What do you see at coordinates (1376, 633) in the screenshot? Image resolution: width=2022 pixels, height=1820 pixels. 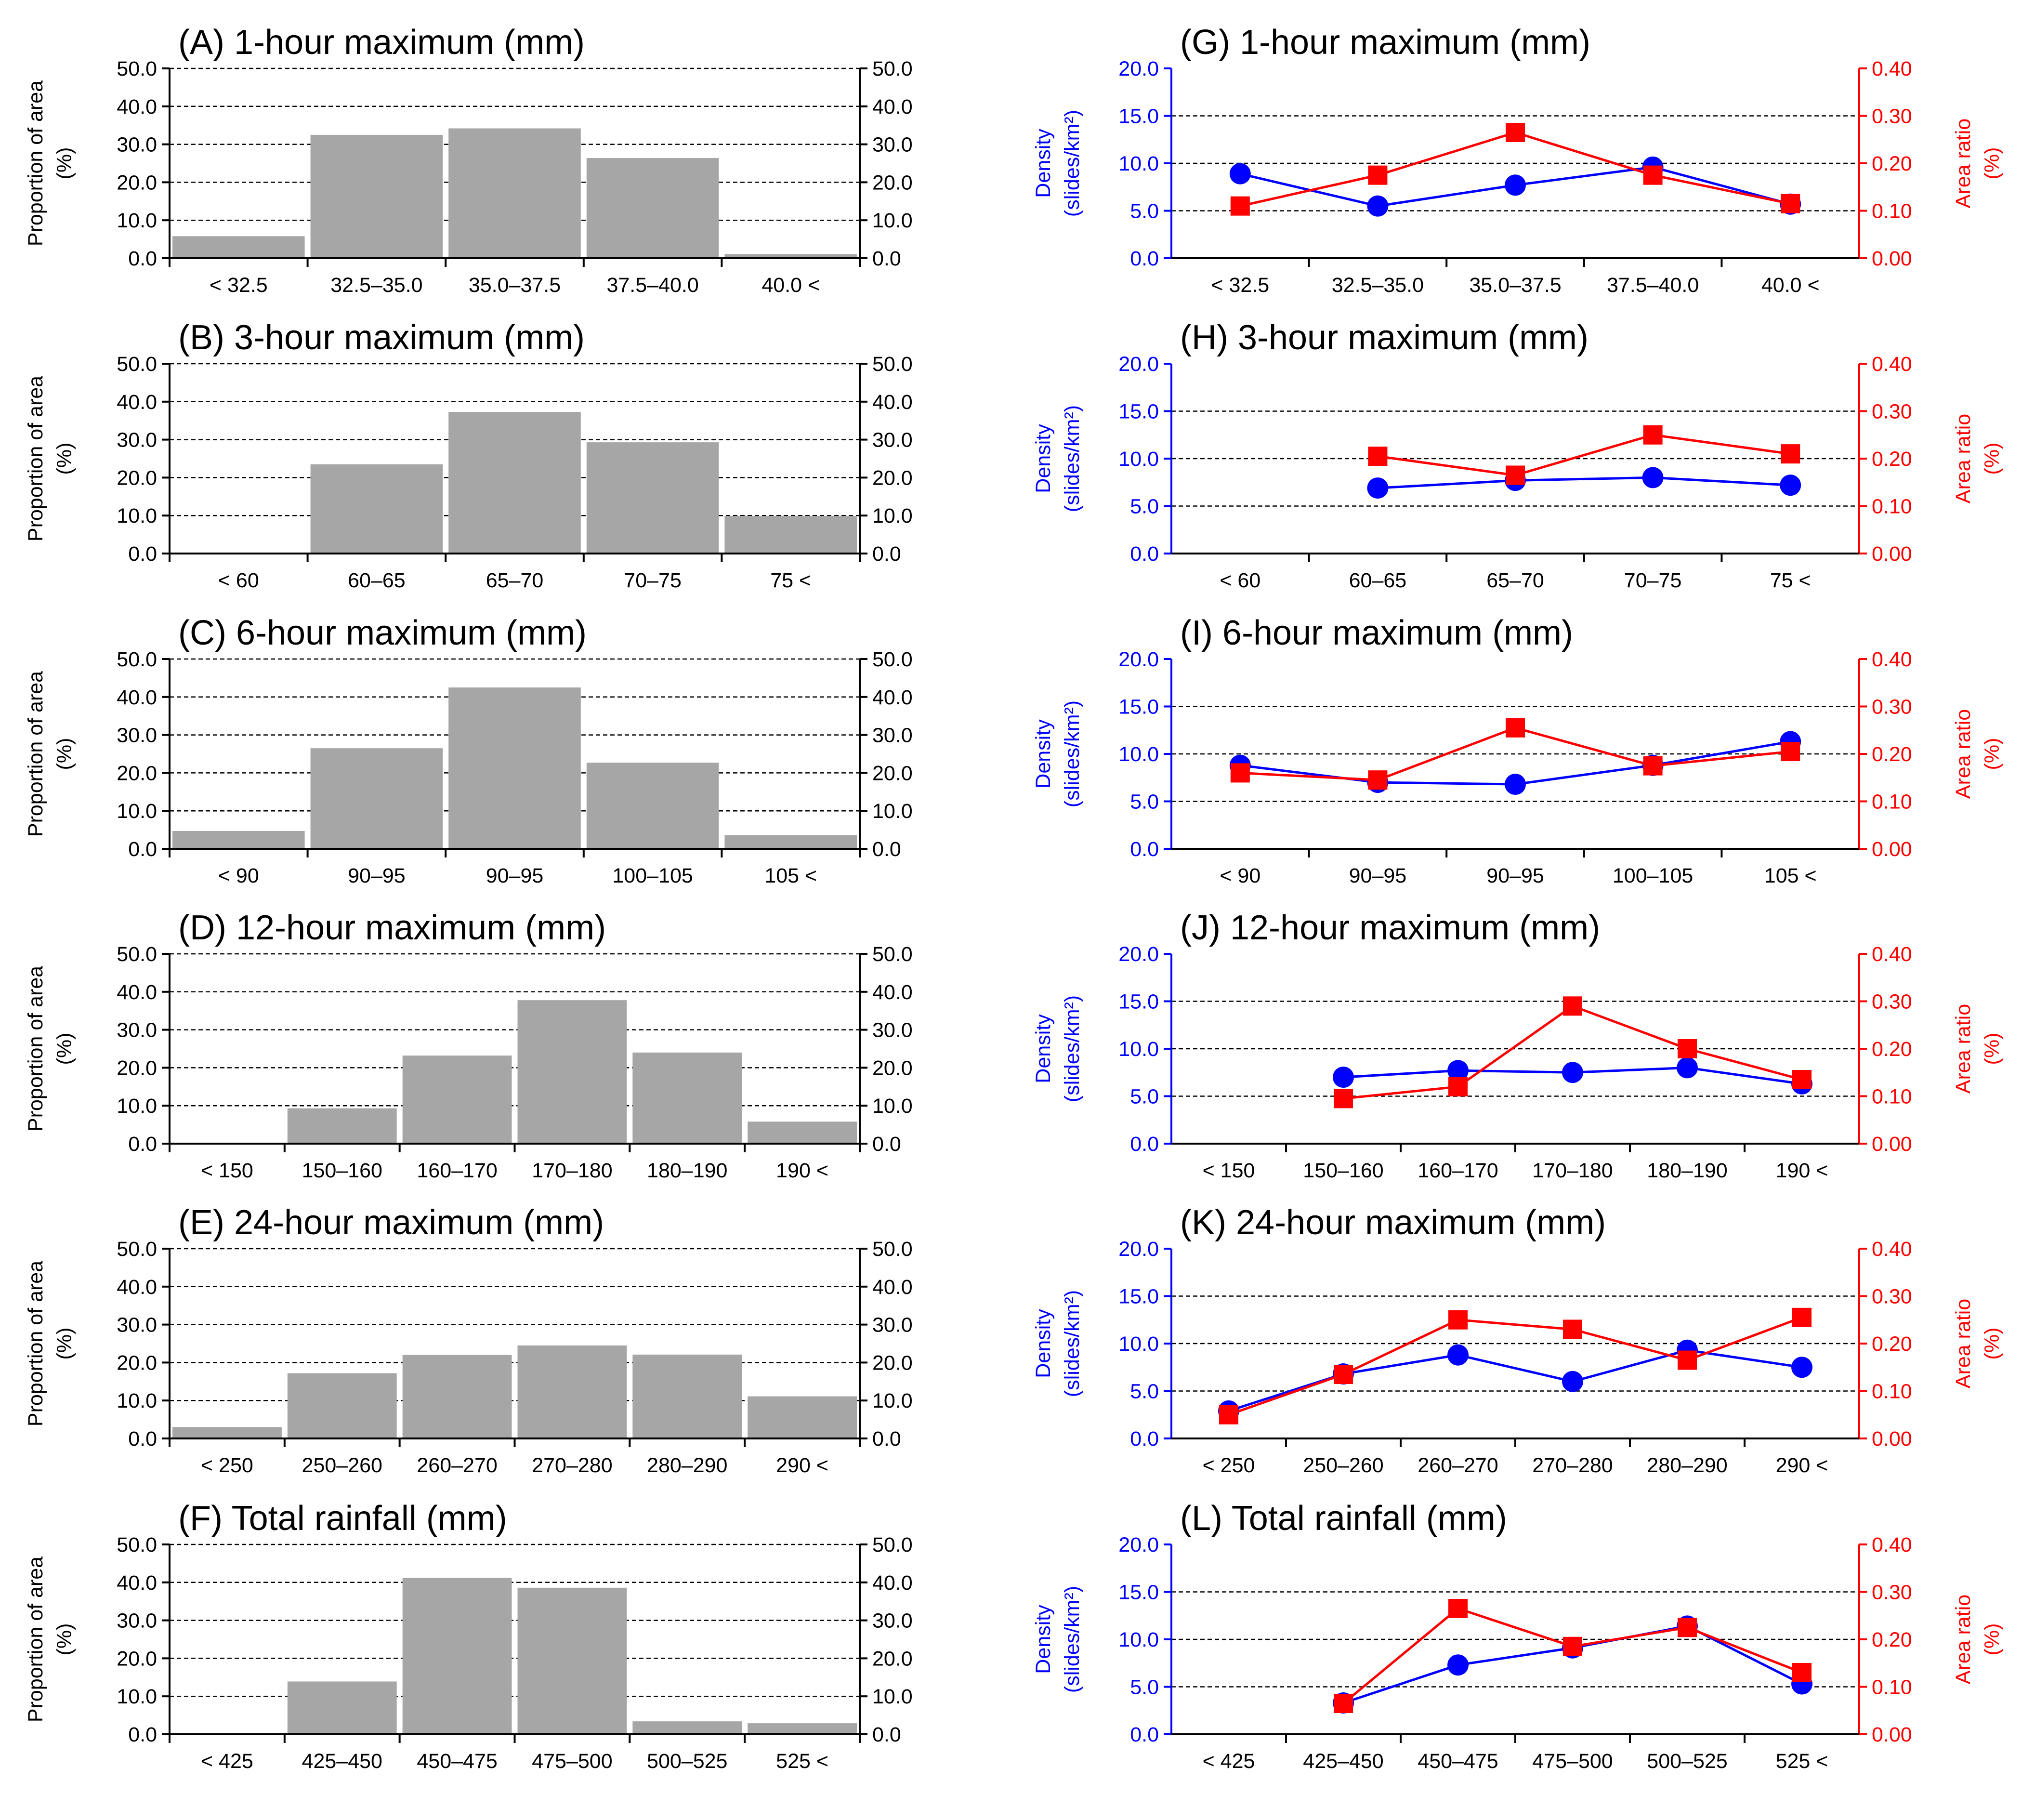 I see `chart-title: (I) 6-hour maximum (mm)` at bounding box center [1376, 633].